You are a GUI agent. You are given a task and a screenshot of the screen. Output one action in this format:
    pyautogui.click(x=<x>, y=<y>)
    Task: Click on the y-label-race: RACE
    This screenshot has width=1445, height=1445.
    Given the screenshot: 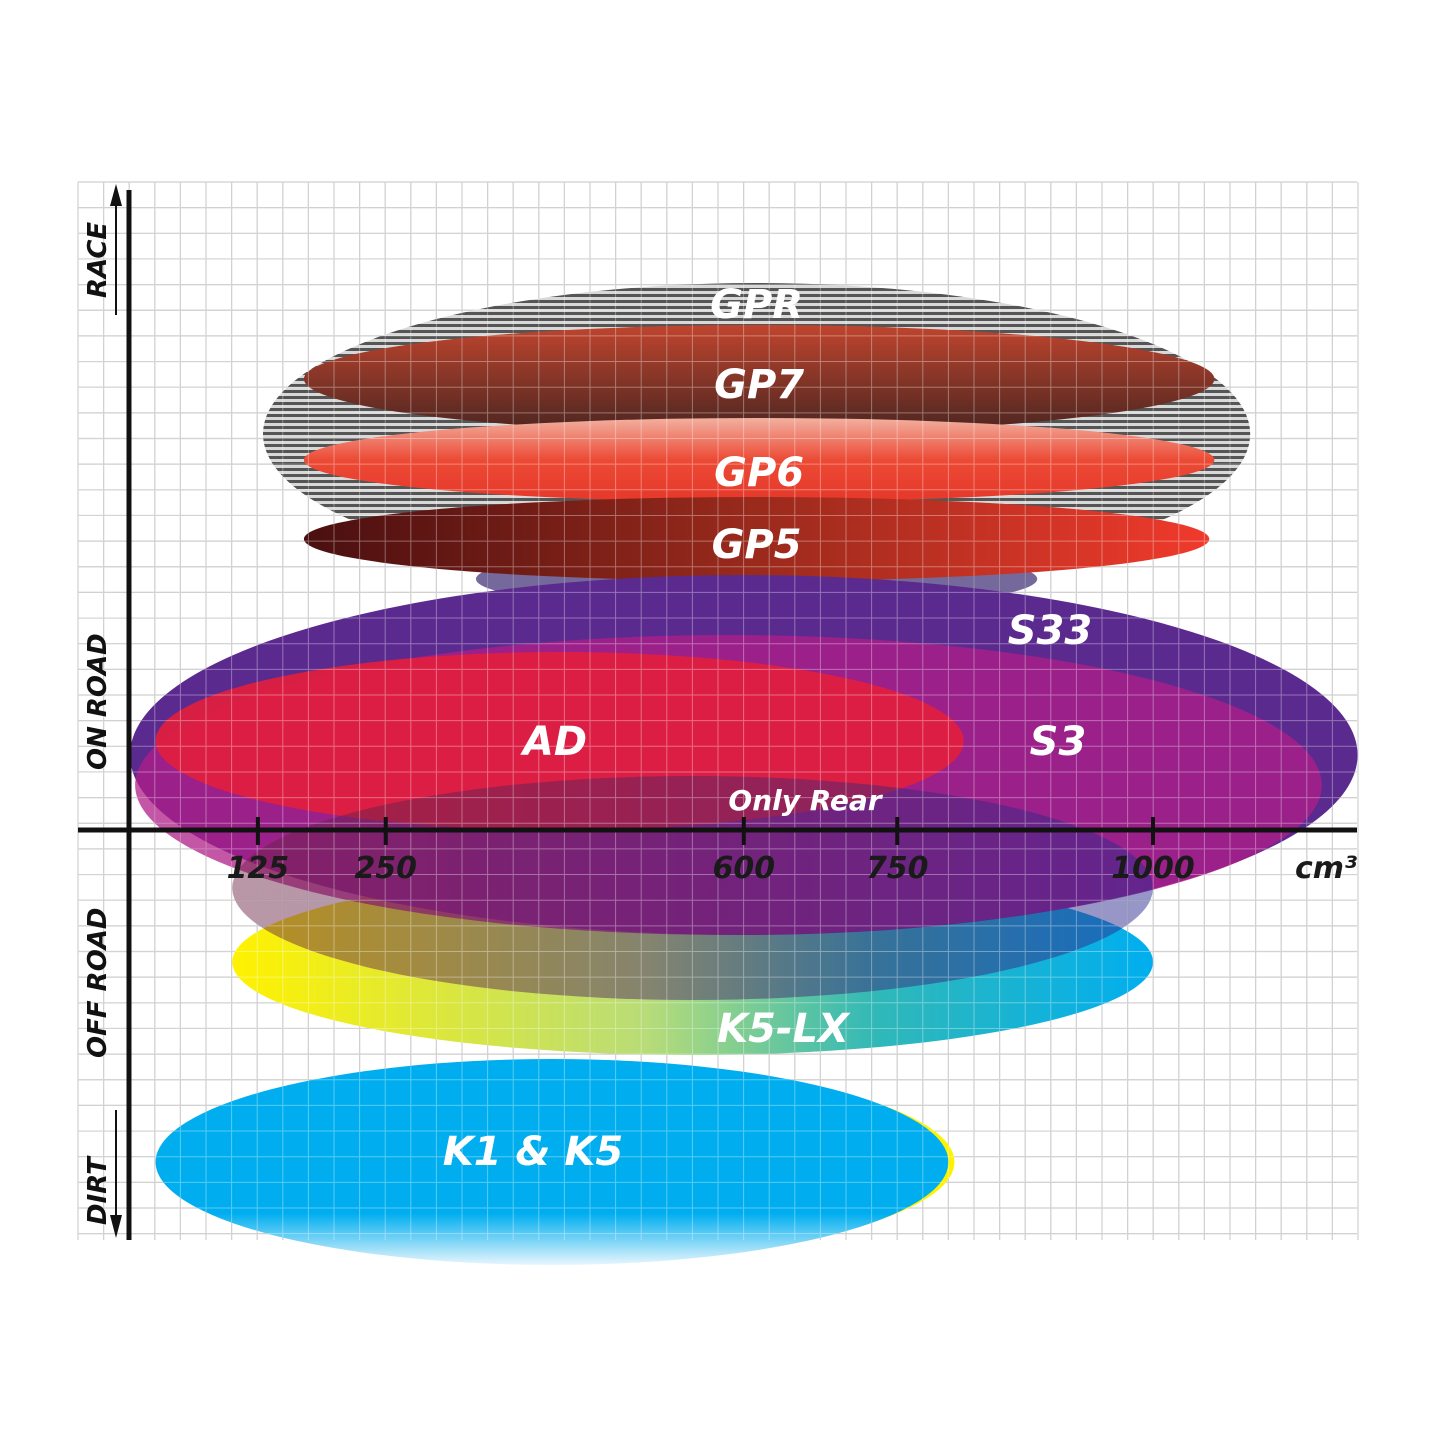 What is the action you would take?
    pyautogui.click(x=98, y=260)
    